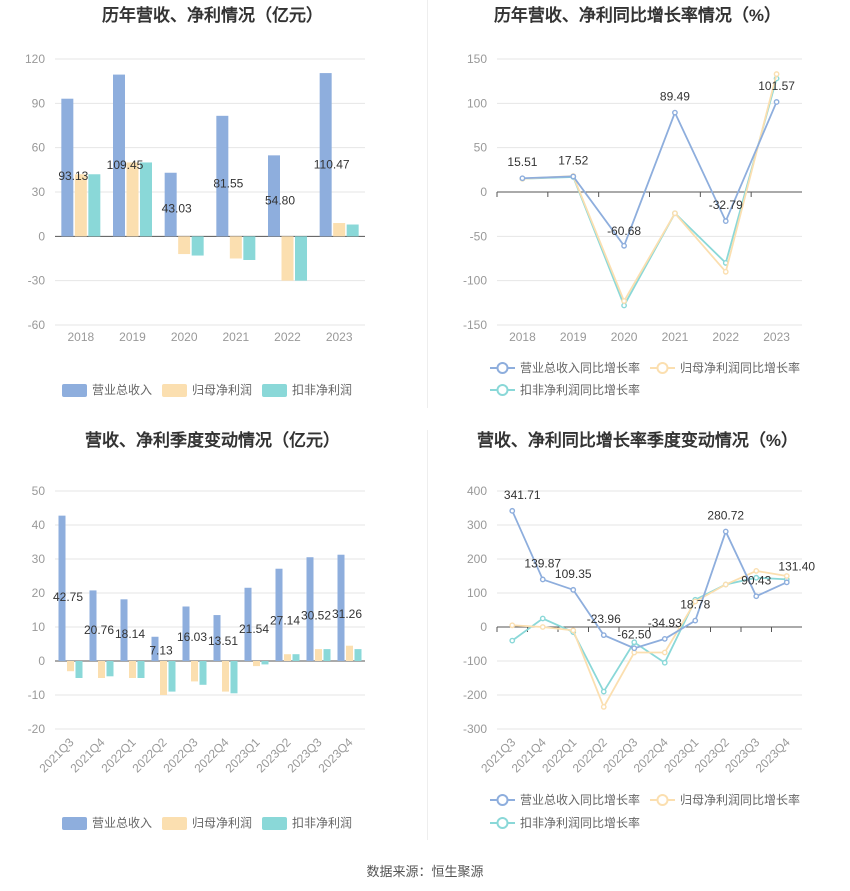 The width and height of the screenshot is (850, 891). What do you see at coordinates (316, 615) in the screenshot?
I see `bar-data-label: 30.52` at bounding box center [316, 615].